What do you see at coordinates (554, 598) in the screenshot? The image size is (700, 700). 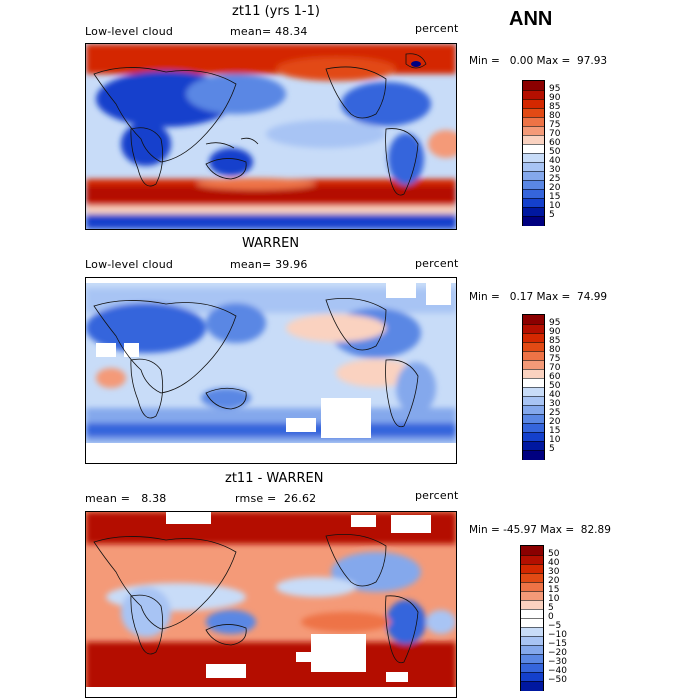 I see `colorbar-tick-label: 10` at bounding box center [554, 598].